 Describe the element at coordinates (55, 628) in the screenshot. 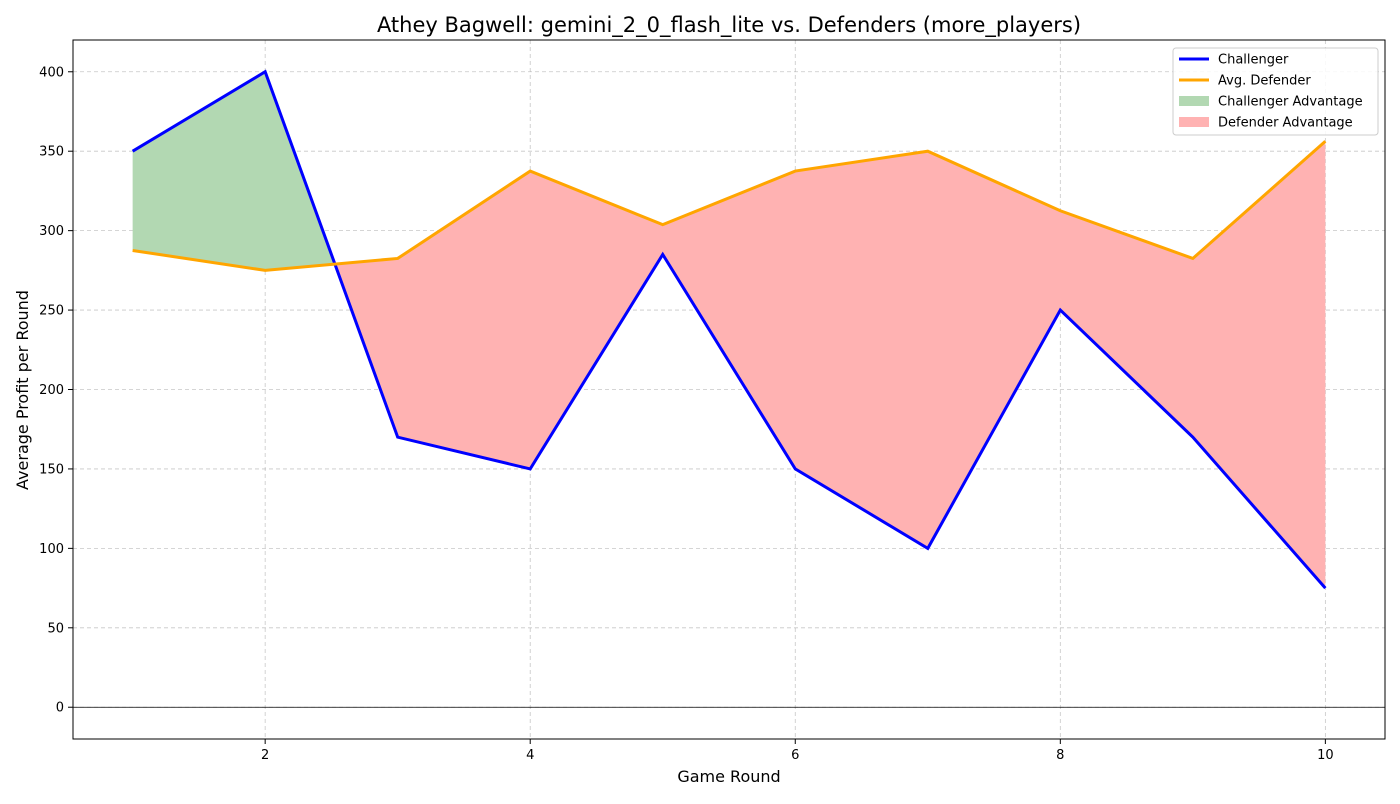

I see `y-tick-label: 50` at that location.